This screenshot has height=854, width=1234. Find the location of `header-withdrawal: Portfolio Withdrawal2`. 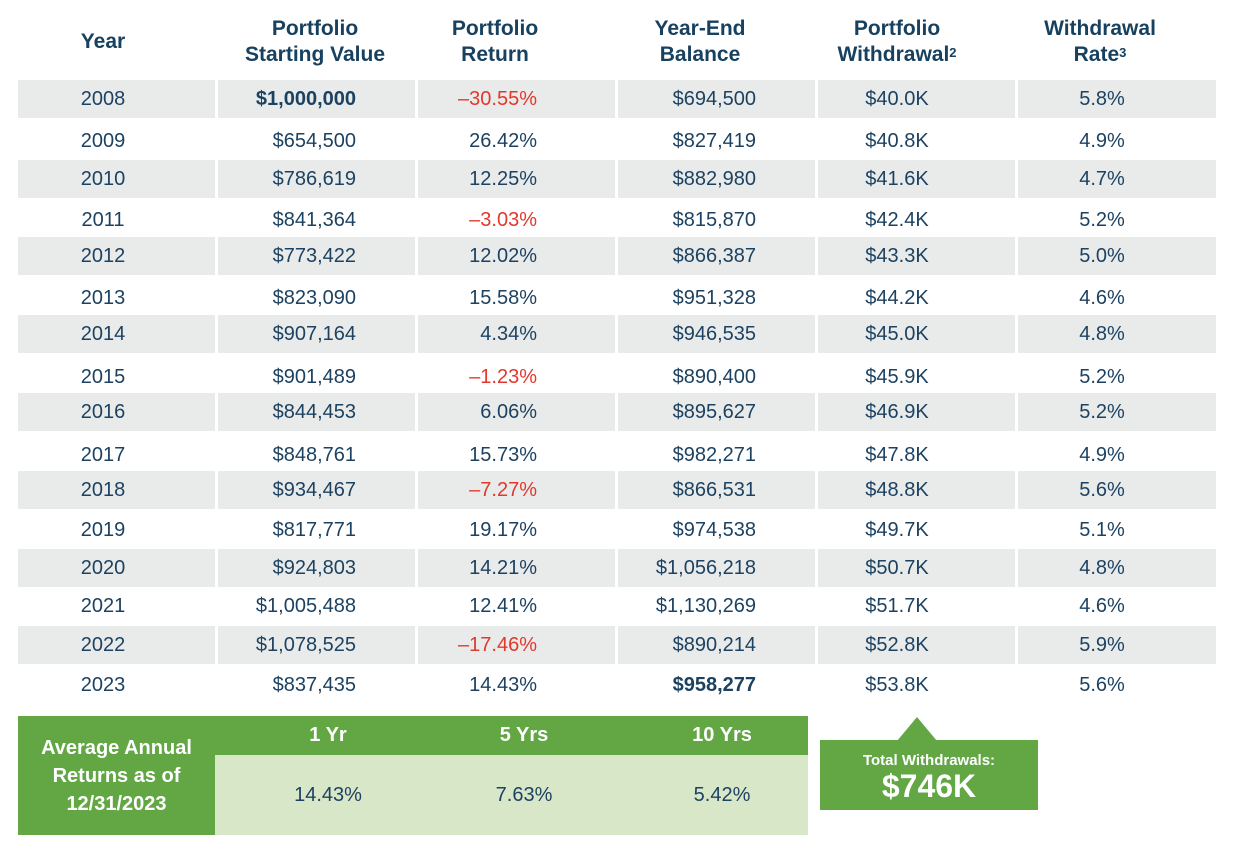

header-withdrawal: Portfolio Withdrawal2 is located at coordinates (897, 42).